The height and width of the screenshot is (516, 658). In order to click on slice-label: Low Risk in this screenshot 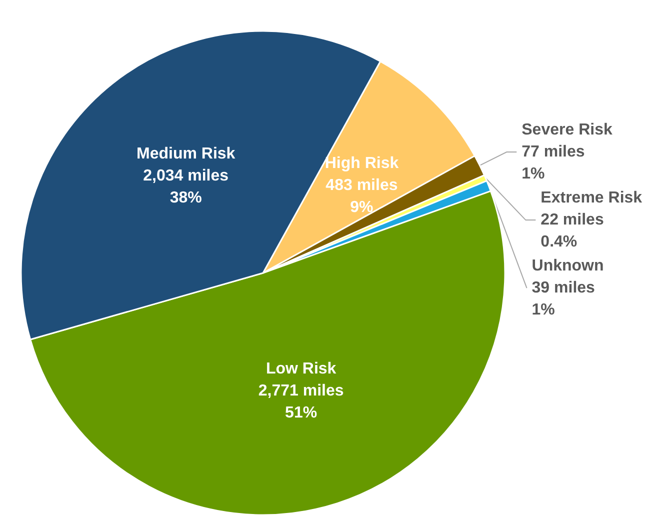, I will do `click(301, 369)`.